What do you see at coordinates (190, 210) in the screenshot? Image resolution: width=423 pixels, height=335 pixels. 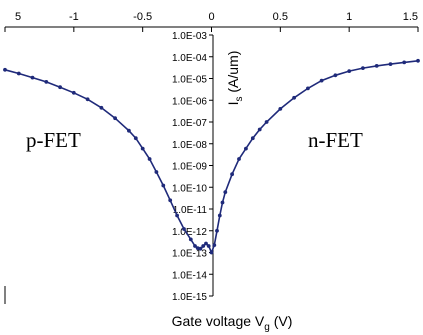 I see `y-tick-label: 1.0E-11` at bounding box center [190, 210].